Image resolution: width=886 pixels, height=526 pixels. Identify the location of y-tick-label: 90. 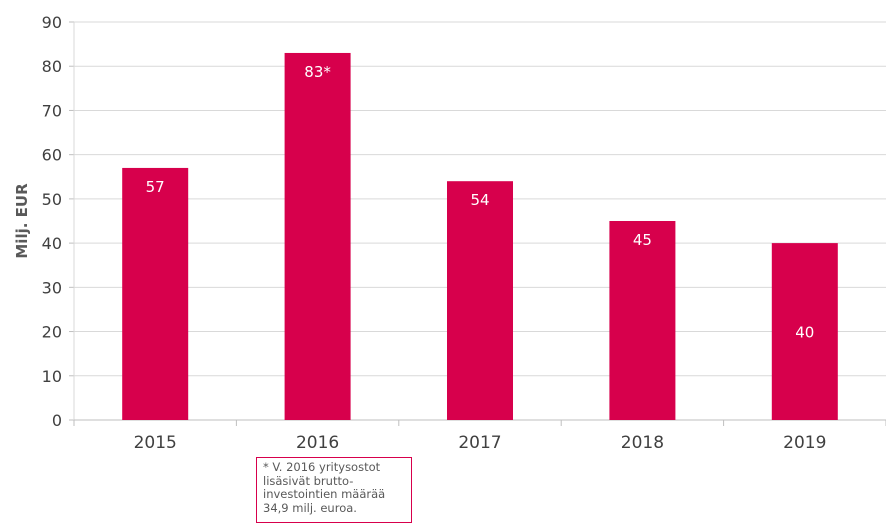
(52, 22).